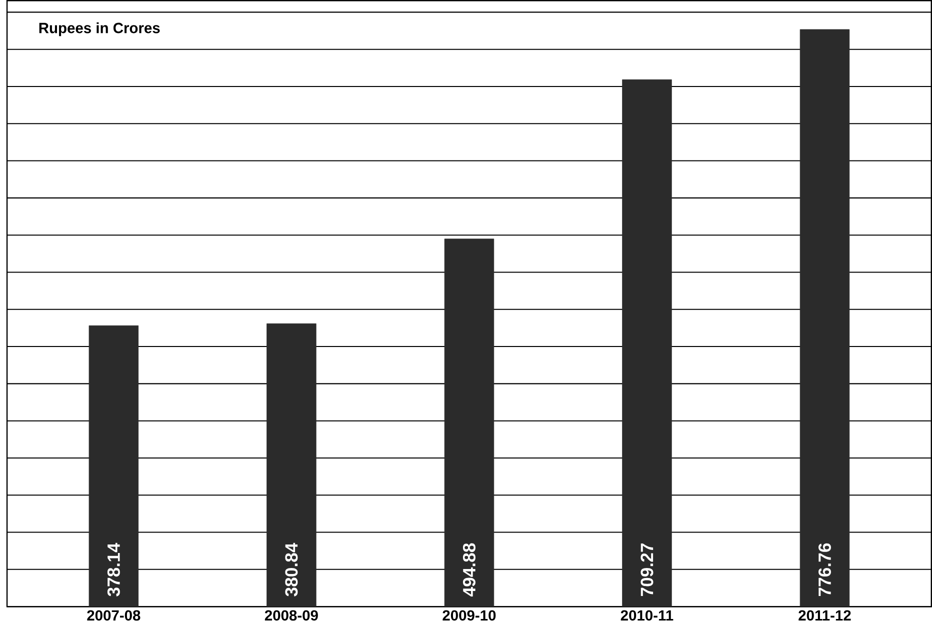 This screenshot has width=932, height=624. I want to click on data-label: 709.27, so click(647, 569).